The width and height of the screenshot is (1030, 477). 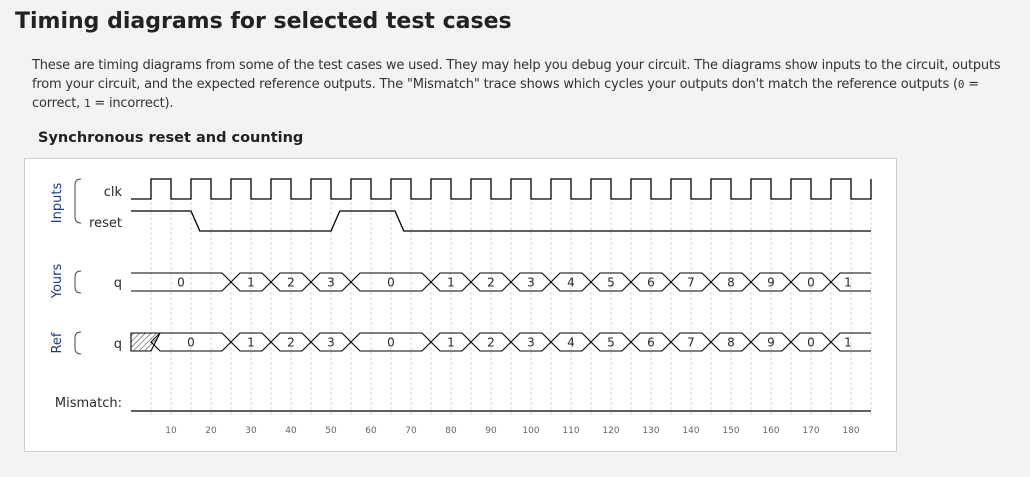 What do you see at coordinates (570, 431) in the screenshot?
I see `time-tick-label: 110` at bounding box center [570, 431].